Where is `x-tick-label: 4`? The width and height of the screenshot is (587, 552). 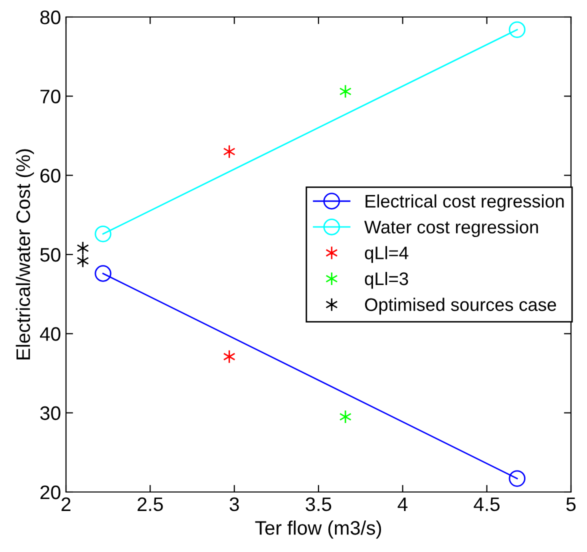 x-tick-label: 4 is located at coordinates (403, 504).